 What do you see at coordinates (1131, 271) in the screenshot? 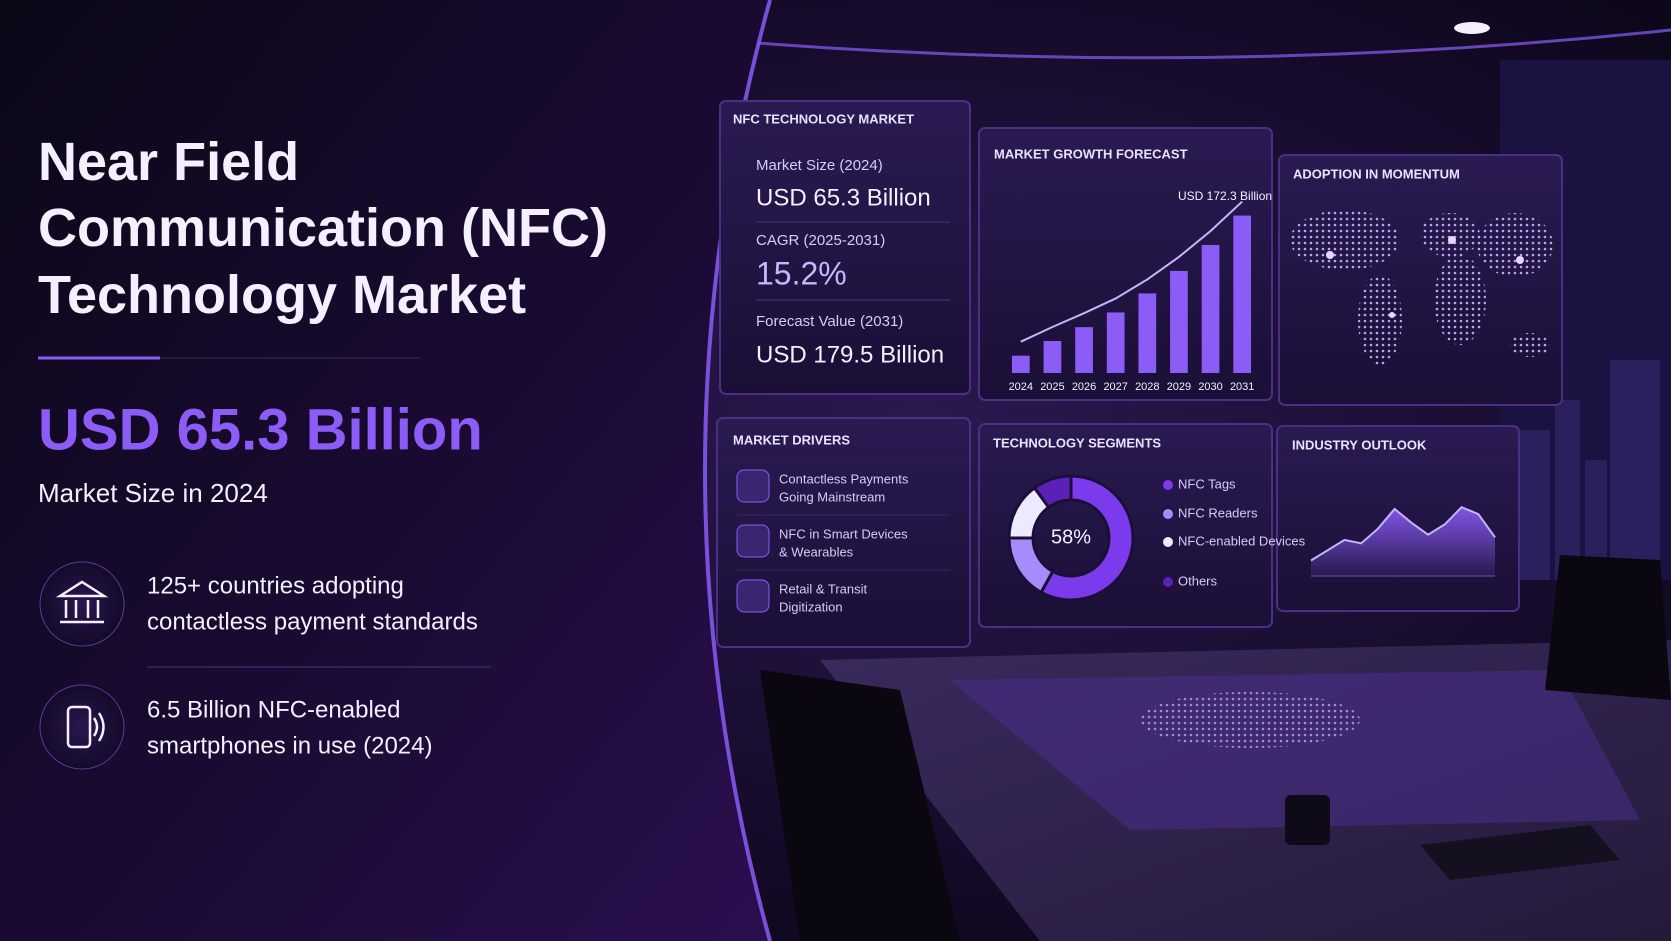
I see `trend-line` at bounding box center [1131, 271].